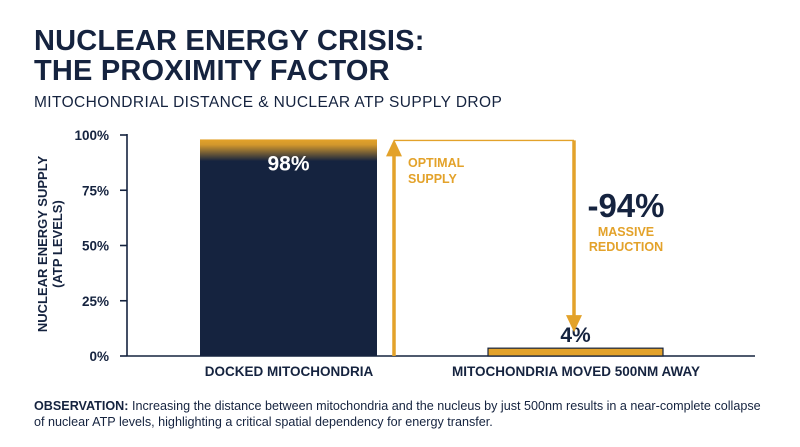 The image size is (800, 447). Describe the element at coordinates (95, 190) in the screenshot. I see `y-tick-label: 75%` at that location.